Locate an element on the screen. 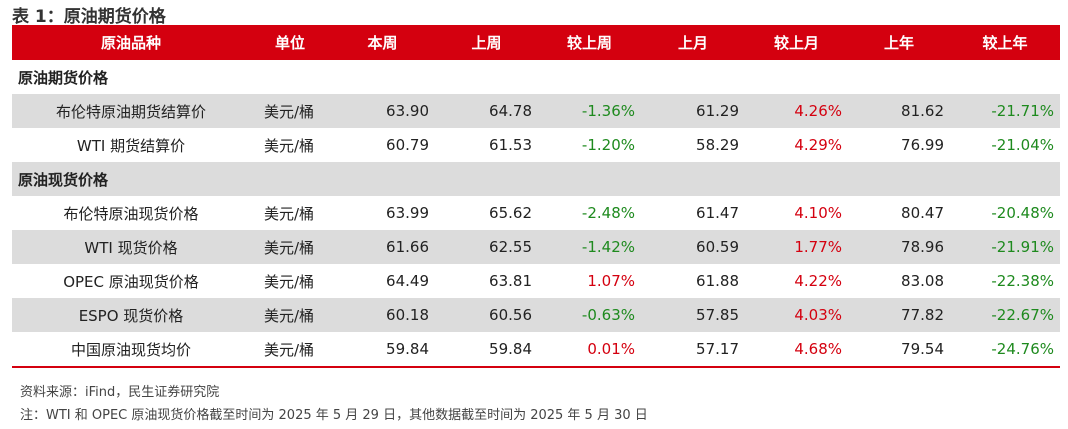 The height and width of the screenshot is (429, 1068). cell: 4.10% is located at coordinates (818, 213).